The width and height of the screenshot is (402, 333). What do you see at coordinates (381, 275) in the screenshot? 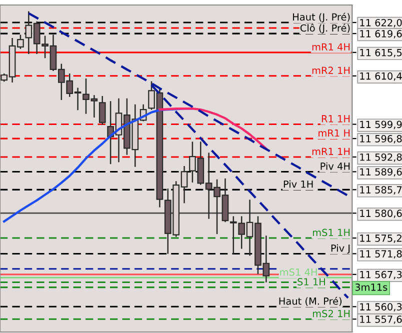
I see `y-tick-label: 11 567,3` at bounding box center [381, 275].